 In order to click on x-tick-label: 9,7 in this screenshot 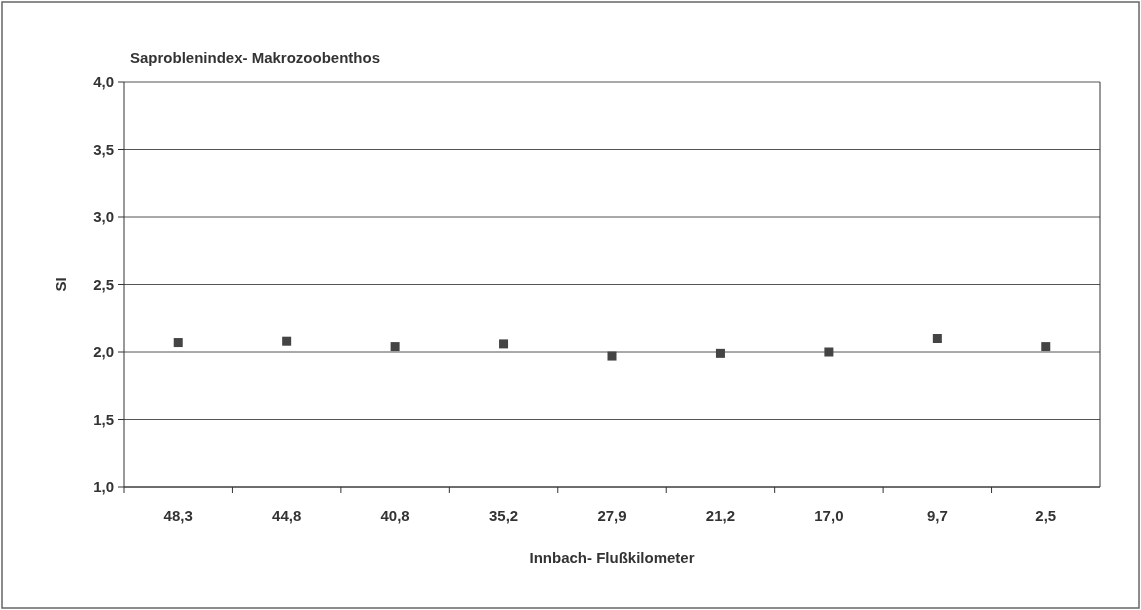, I will do `click(937, 515)`.